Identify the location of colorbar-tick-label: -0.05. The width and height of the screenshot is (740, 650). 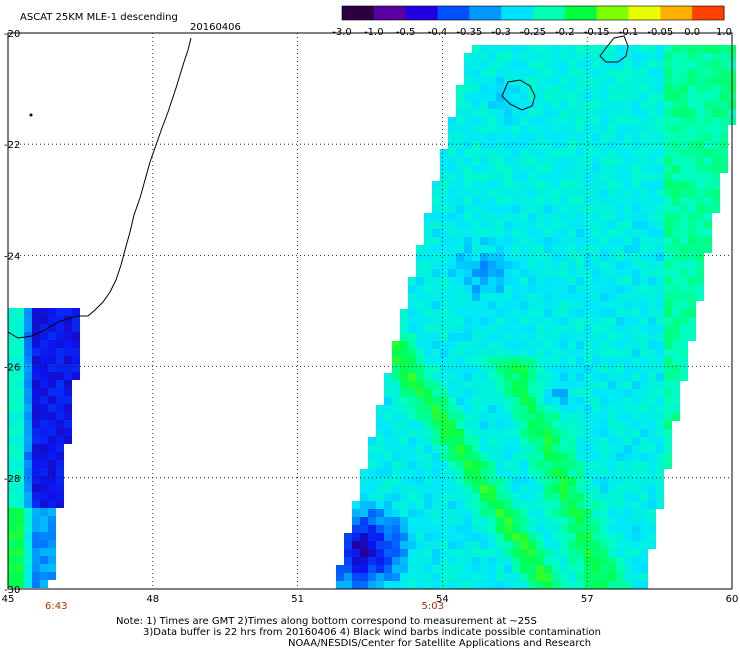
(660, 32).